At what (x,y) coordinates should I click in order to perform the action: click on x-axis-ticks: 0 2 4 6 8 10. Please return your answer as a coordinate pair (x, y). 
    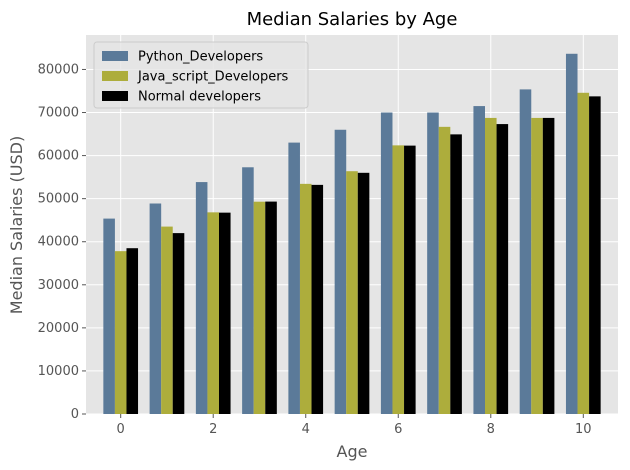
    Looking at the image, I should click on (354, 425).